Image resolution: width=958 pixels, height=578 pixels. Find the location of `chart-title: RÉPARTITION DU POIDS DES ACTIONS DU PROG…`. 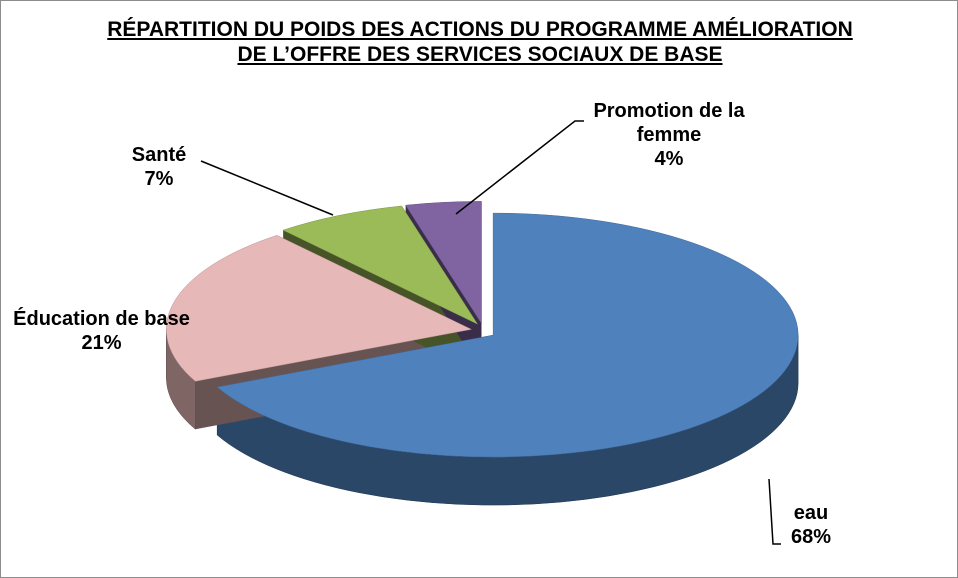

chart-title: RÉPARTITION DU POIDS DES ACTIONS DU PROG… is located at coordinates (480, 42).